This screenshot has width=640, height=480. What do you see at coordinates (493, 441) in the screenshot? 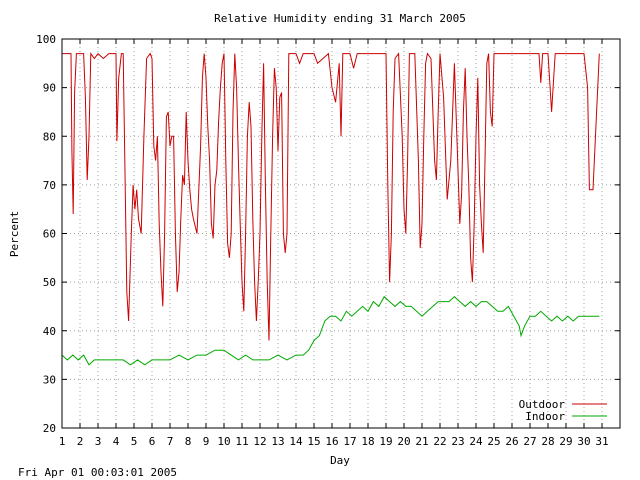
I see `x-tick-label: 25` at bounding box center [493, 441].